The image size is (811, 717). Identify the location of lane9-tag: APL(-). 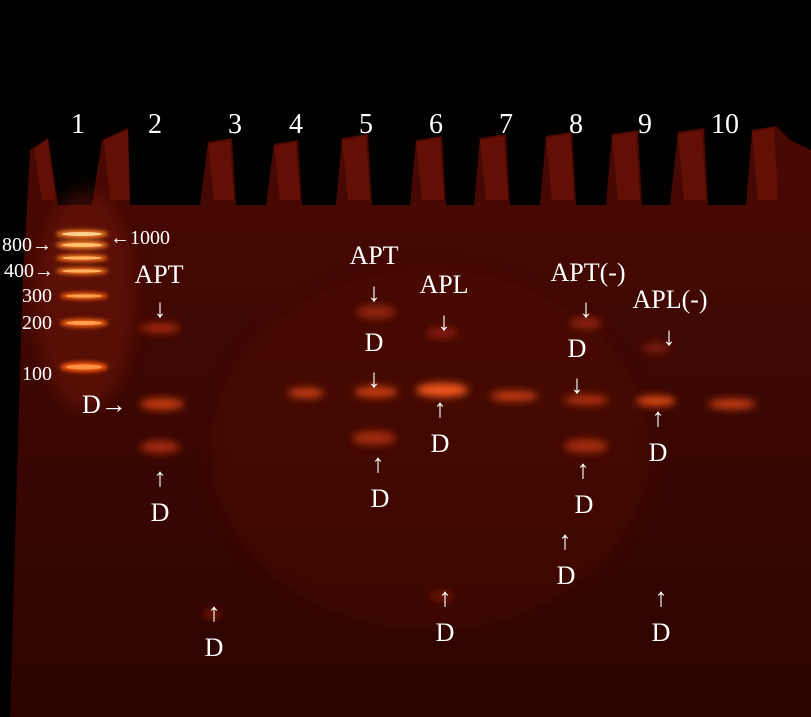
(670, 299).